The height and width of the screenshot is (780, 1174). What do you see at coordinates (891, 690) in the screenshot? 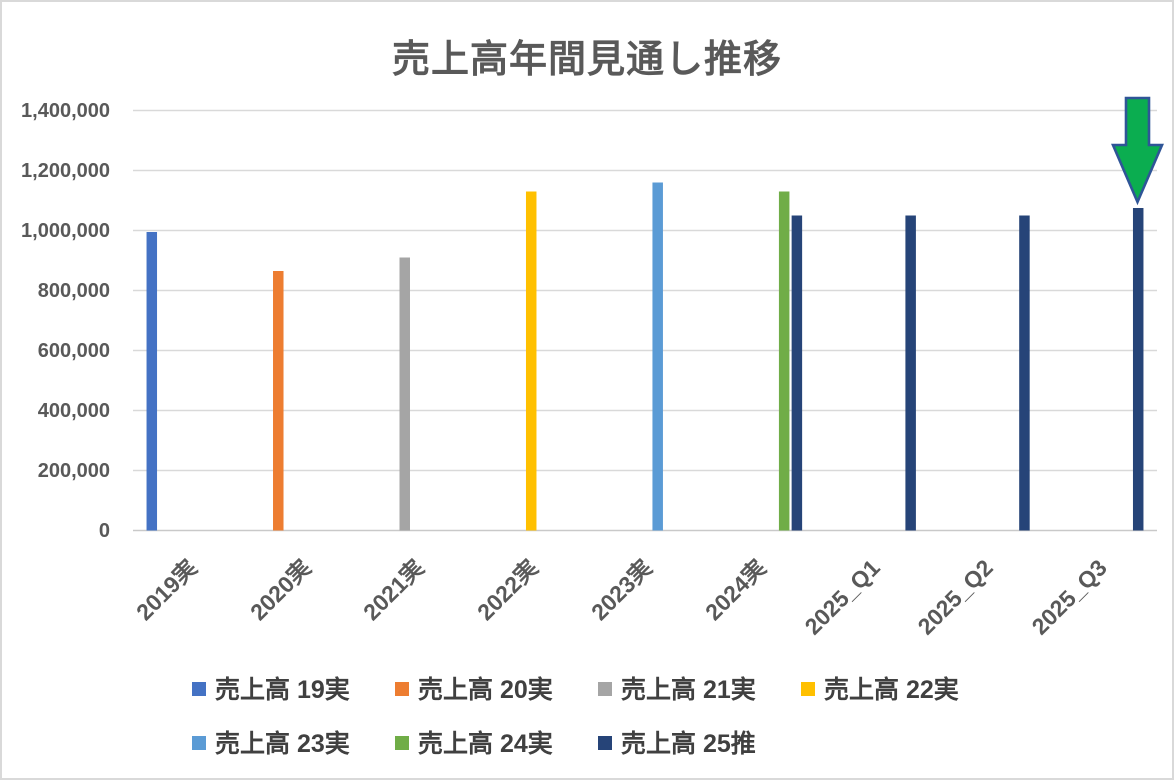
I see `legend-label: 売上高 22実` at bounding box center [891, 690].